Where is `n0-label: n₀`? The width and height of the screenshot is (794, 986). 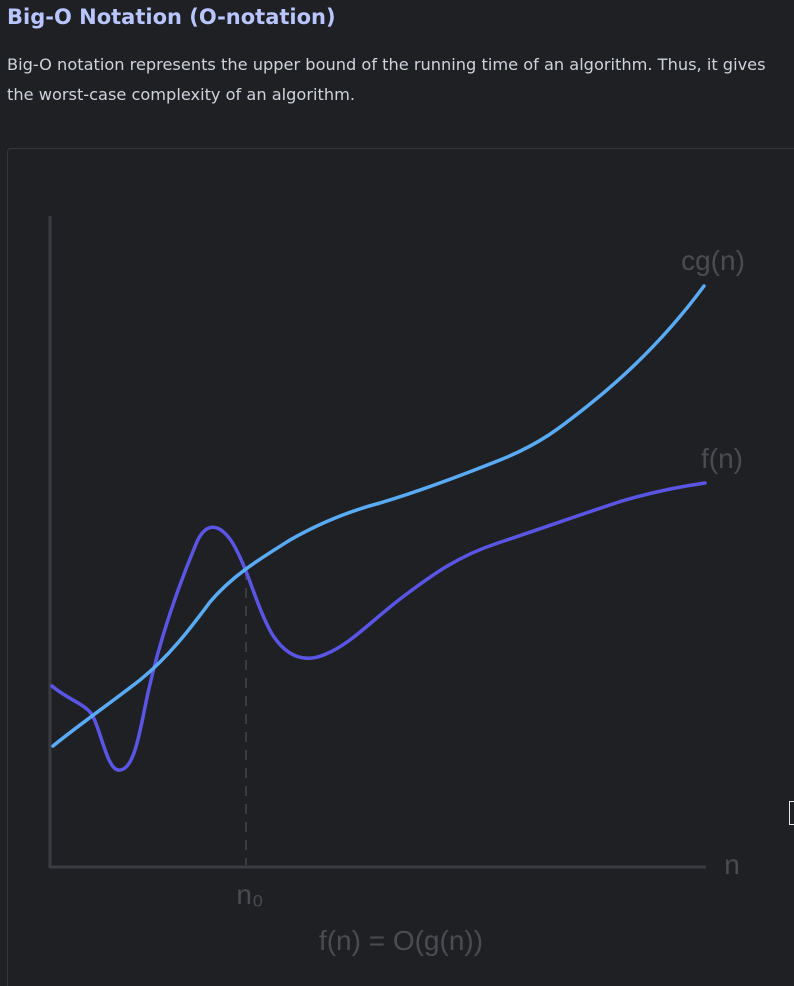 n0-label: n₀ is located at coordinates (249, 894).